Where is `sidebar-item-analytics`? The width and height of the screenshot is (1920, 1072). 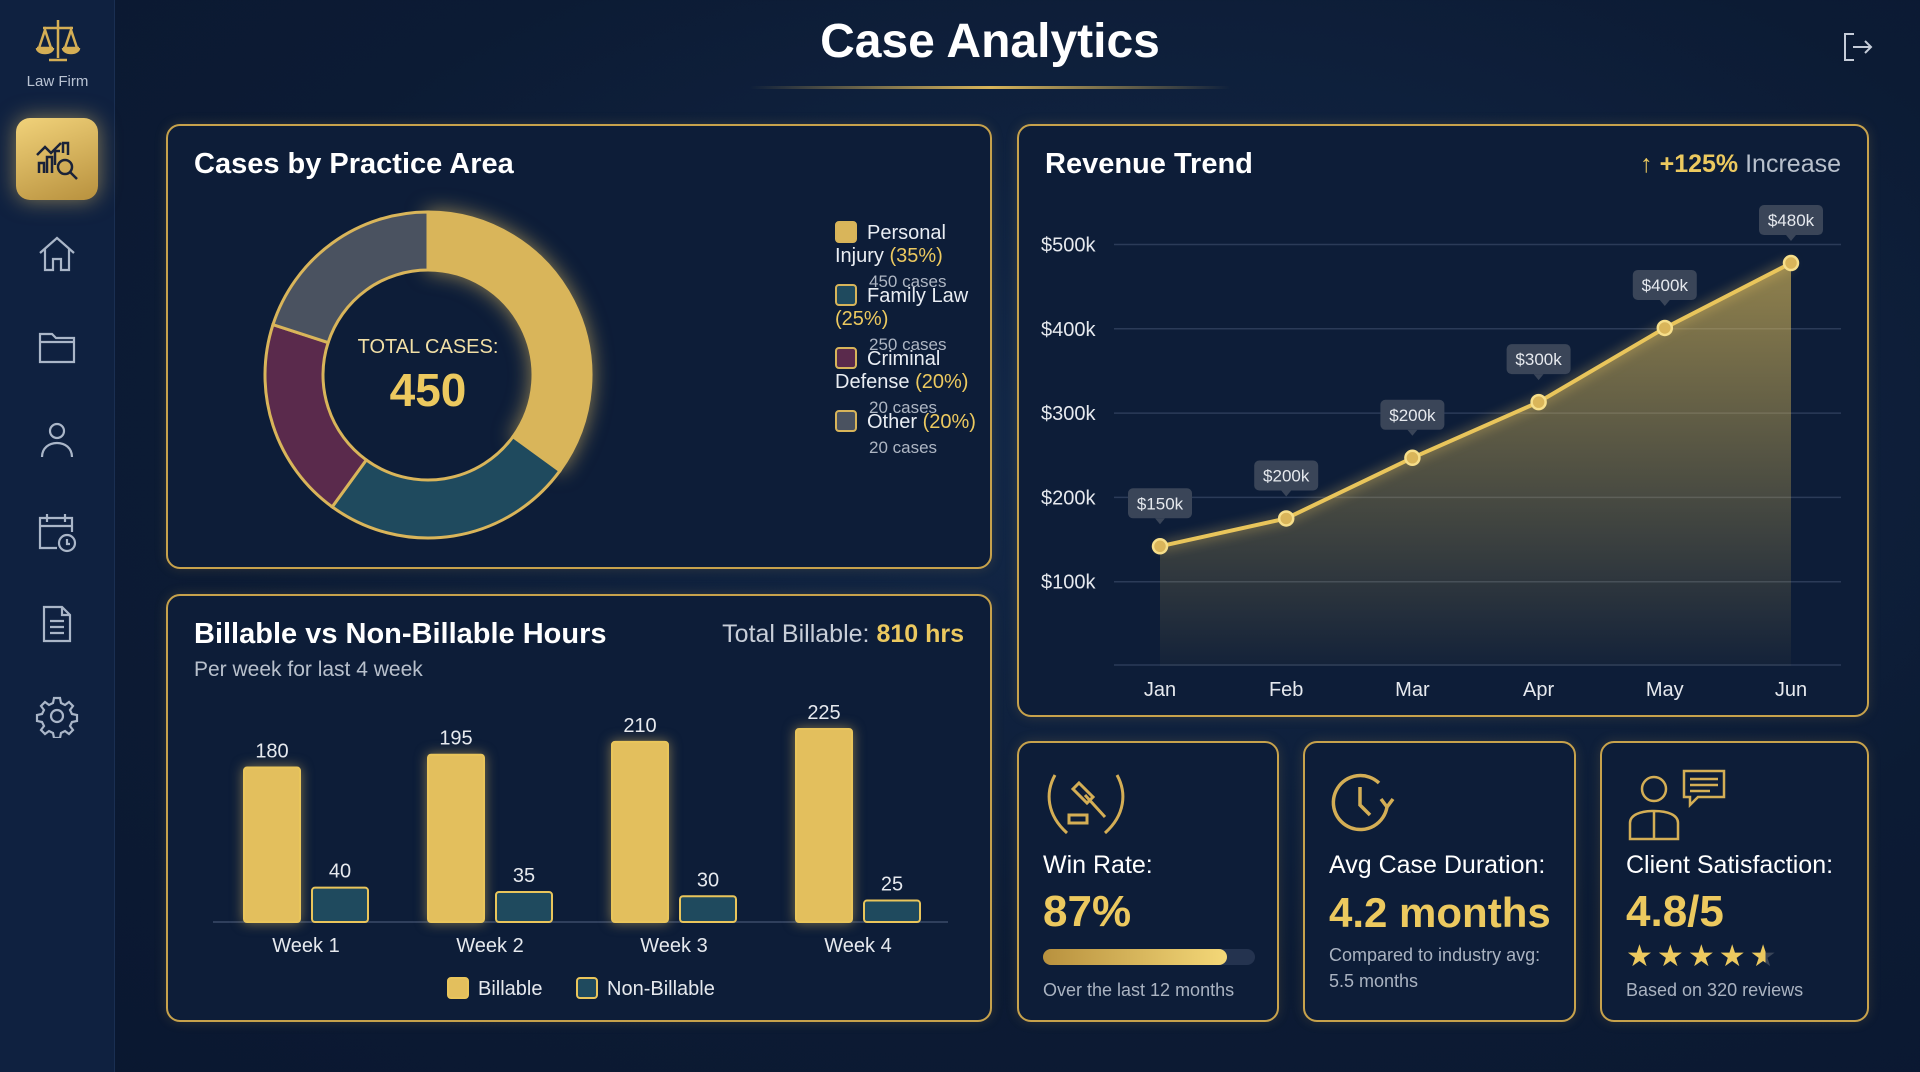
sidebar-item-analytics is located at coordinates (57, 159).